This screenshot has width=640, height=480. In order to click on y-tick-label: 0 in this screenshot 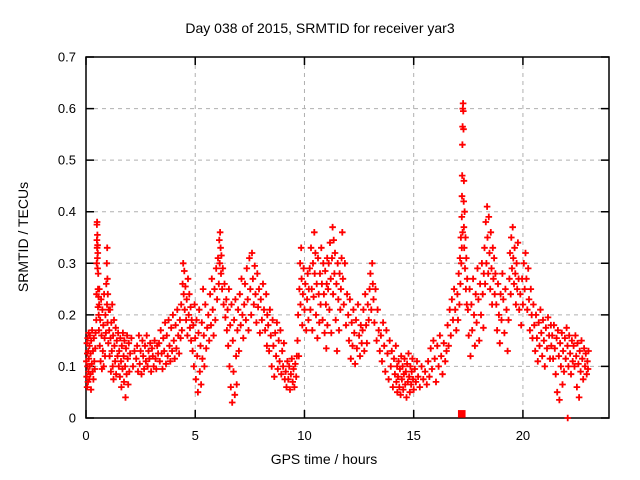, I will do `click(72, 418)`.